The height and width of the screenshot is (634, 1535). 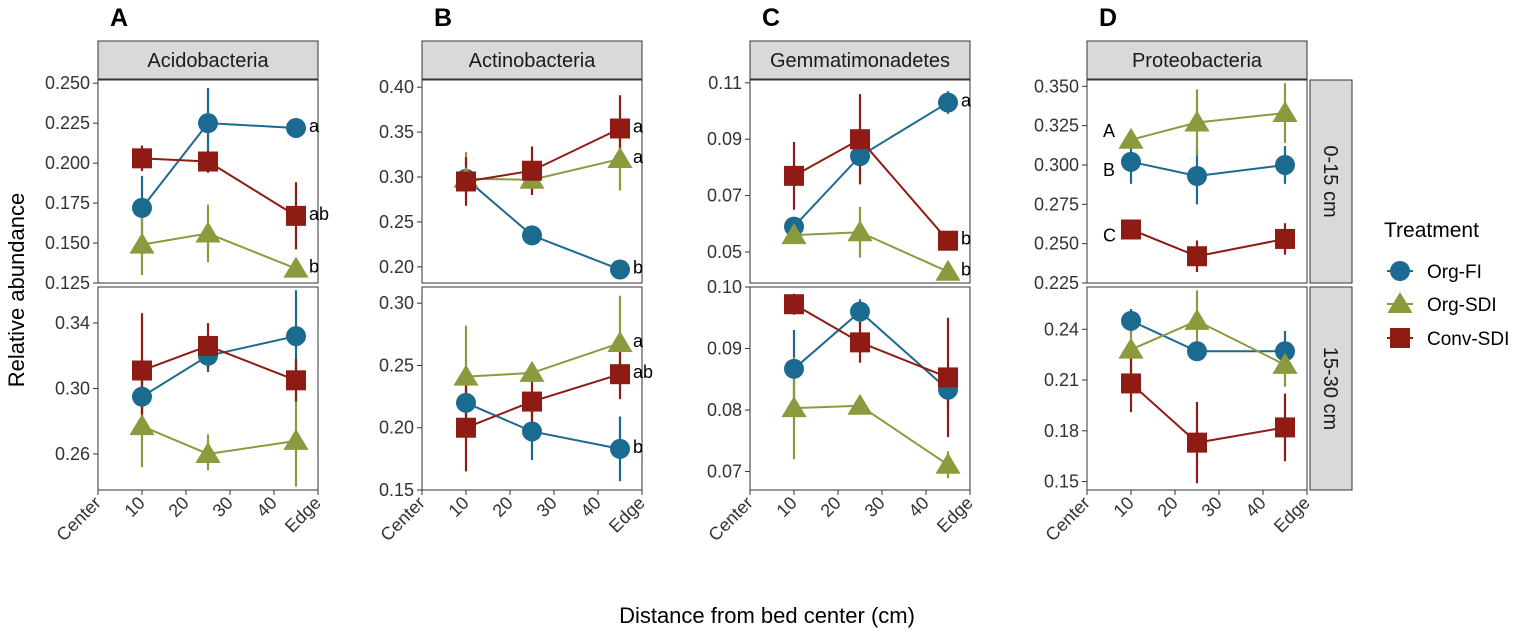 What do you see at coordinates (67, 83) in the screenshot?
I see `y-tick-label: 0.250` at bounding box center [67, 83].